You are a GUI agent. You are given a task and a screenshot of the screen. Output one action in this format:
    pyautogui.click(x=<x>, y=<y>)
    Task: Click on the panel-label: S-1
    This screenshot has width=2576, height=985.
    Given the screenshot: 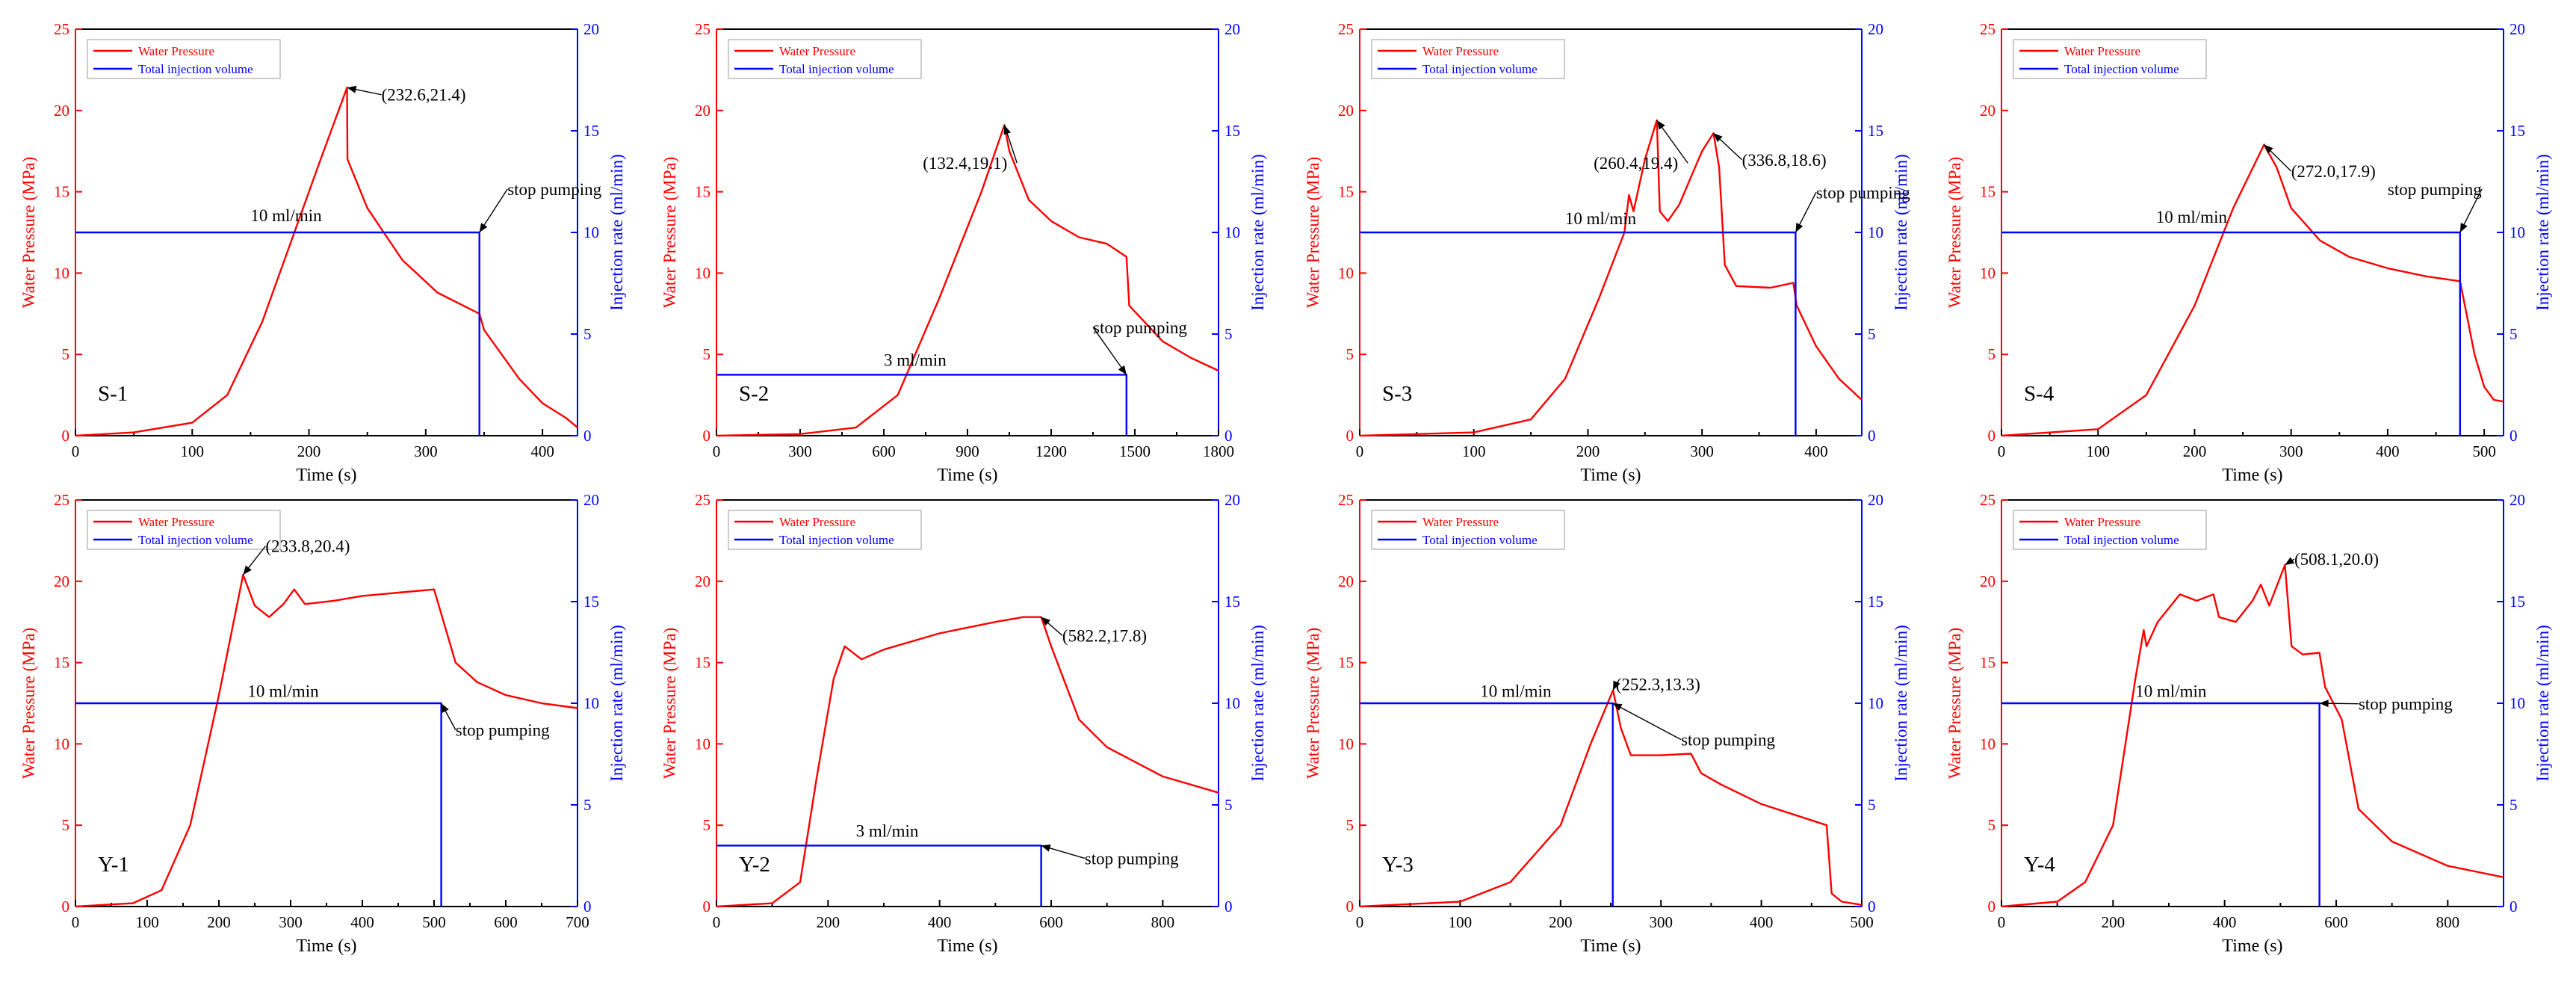 What is the action you would take?
    pyautogui.click(x=113, y=394)
    